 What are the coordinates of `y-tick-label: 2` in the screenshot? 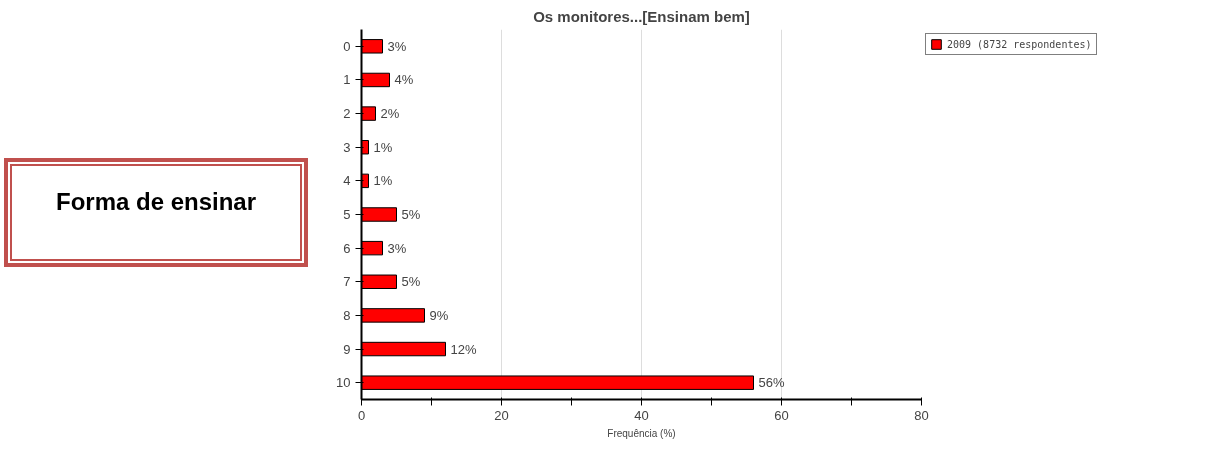 It's located at (347, 114).